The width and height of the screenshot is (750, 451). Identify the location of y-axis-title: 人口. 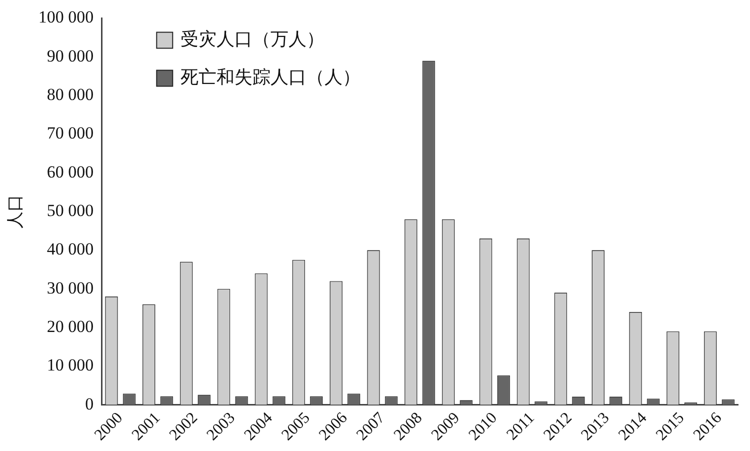
(15, 211).